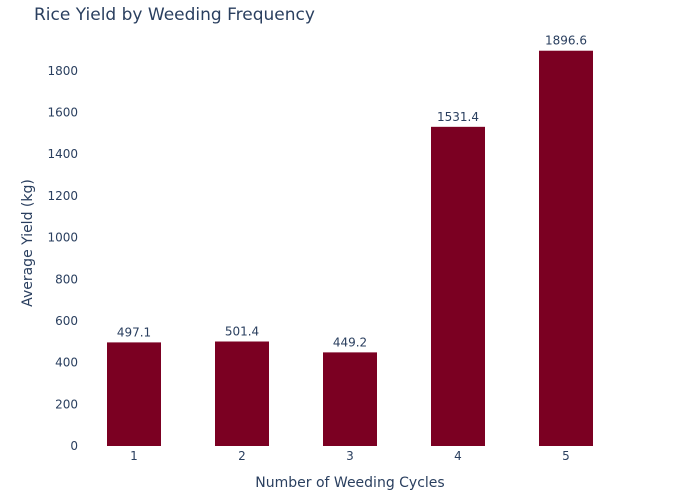 The image size is (700, 500). I want to click on x-axis-ticks: 1 2 3 4 5, so click(350, 456).